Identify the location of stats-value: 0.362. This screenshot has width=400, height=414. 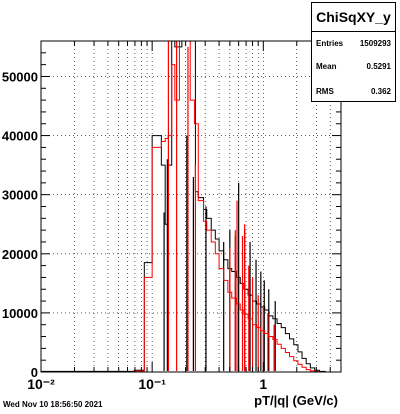
(380, 91).